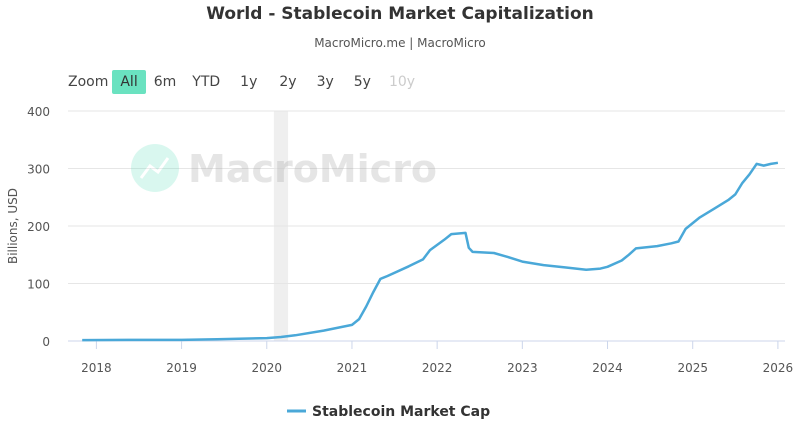 The image size is (800, 447). Describe the element at coordinates (129, 82) in the screenshot. I see `zoom-all-button: All` at that location.